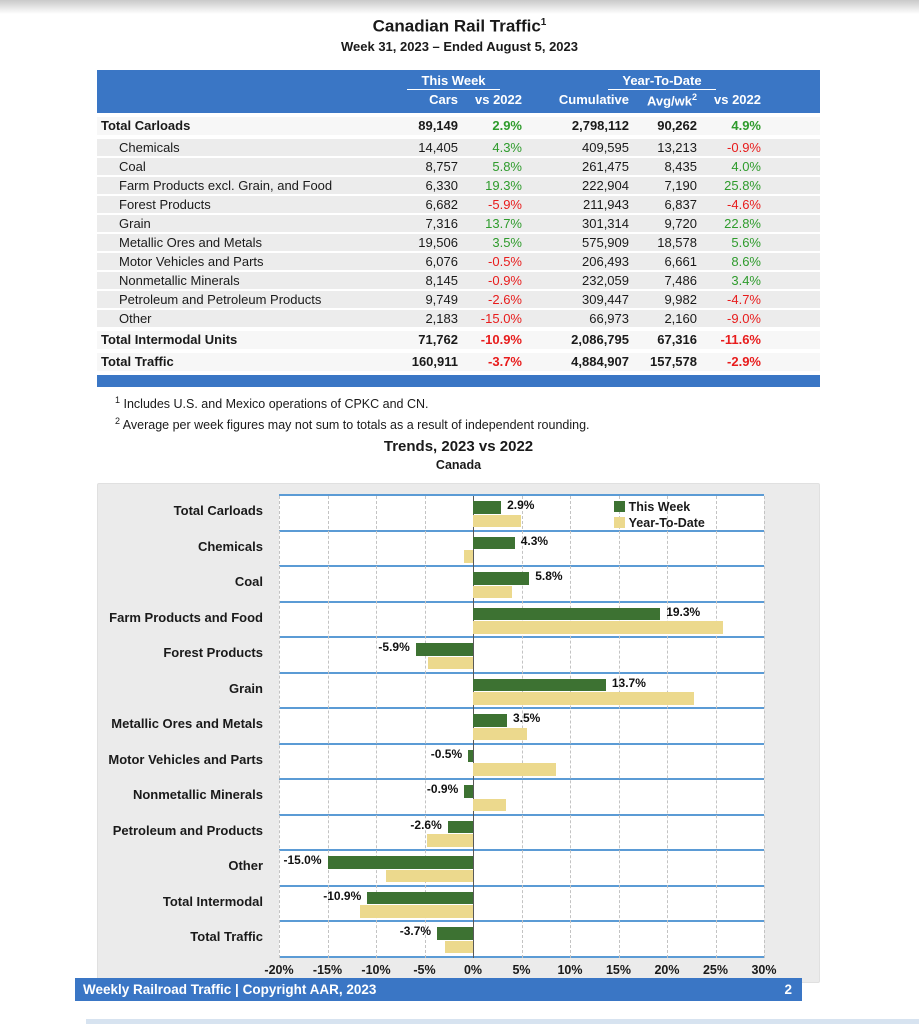 The image size is (919, 1024). What do you see at coordinates (424, 970) in the screenshot?
I see `x-axis-tick-label: -5%` at bounding box center [424, 970].